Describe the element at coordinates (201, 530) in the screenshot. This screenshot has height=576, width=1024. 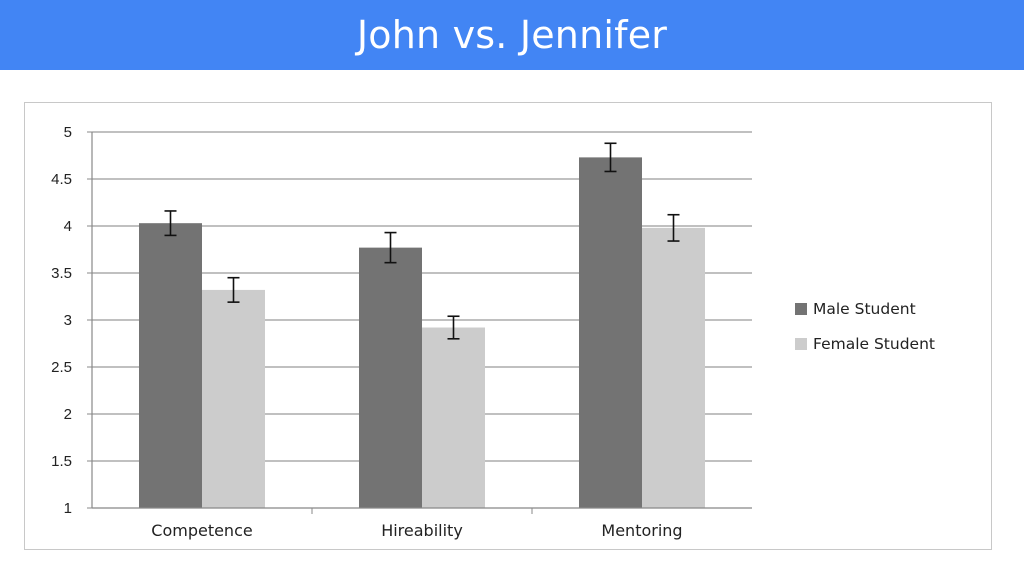
I see `x-category-label: Competence` at that location.